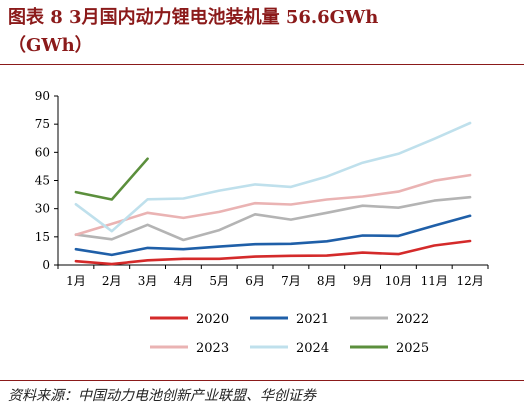  Describe the element at coordinates (42, 124) in the screenshot. I see `y-tick-label: 75` at that location.